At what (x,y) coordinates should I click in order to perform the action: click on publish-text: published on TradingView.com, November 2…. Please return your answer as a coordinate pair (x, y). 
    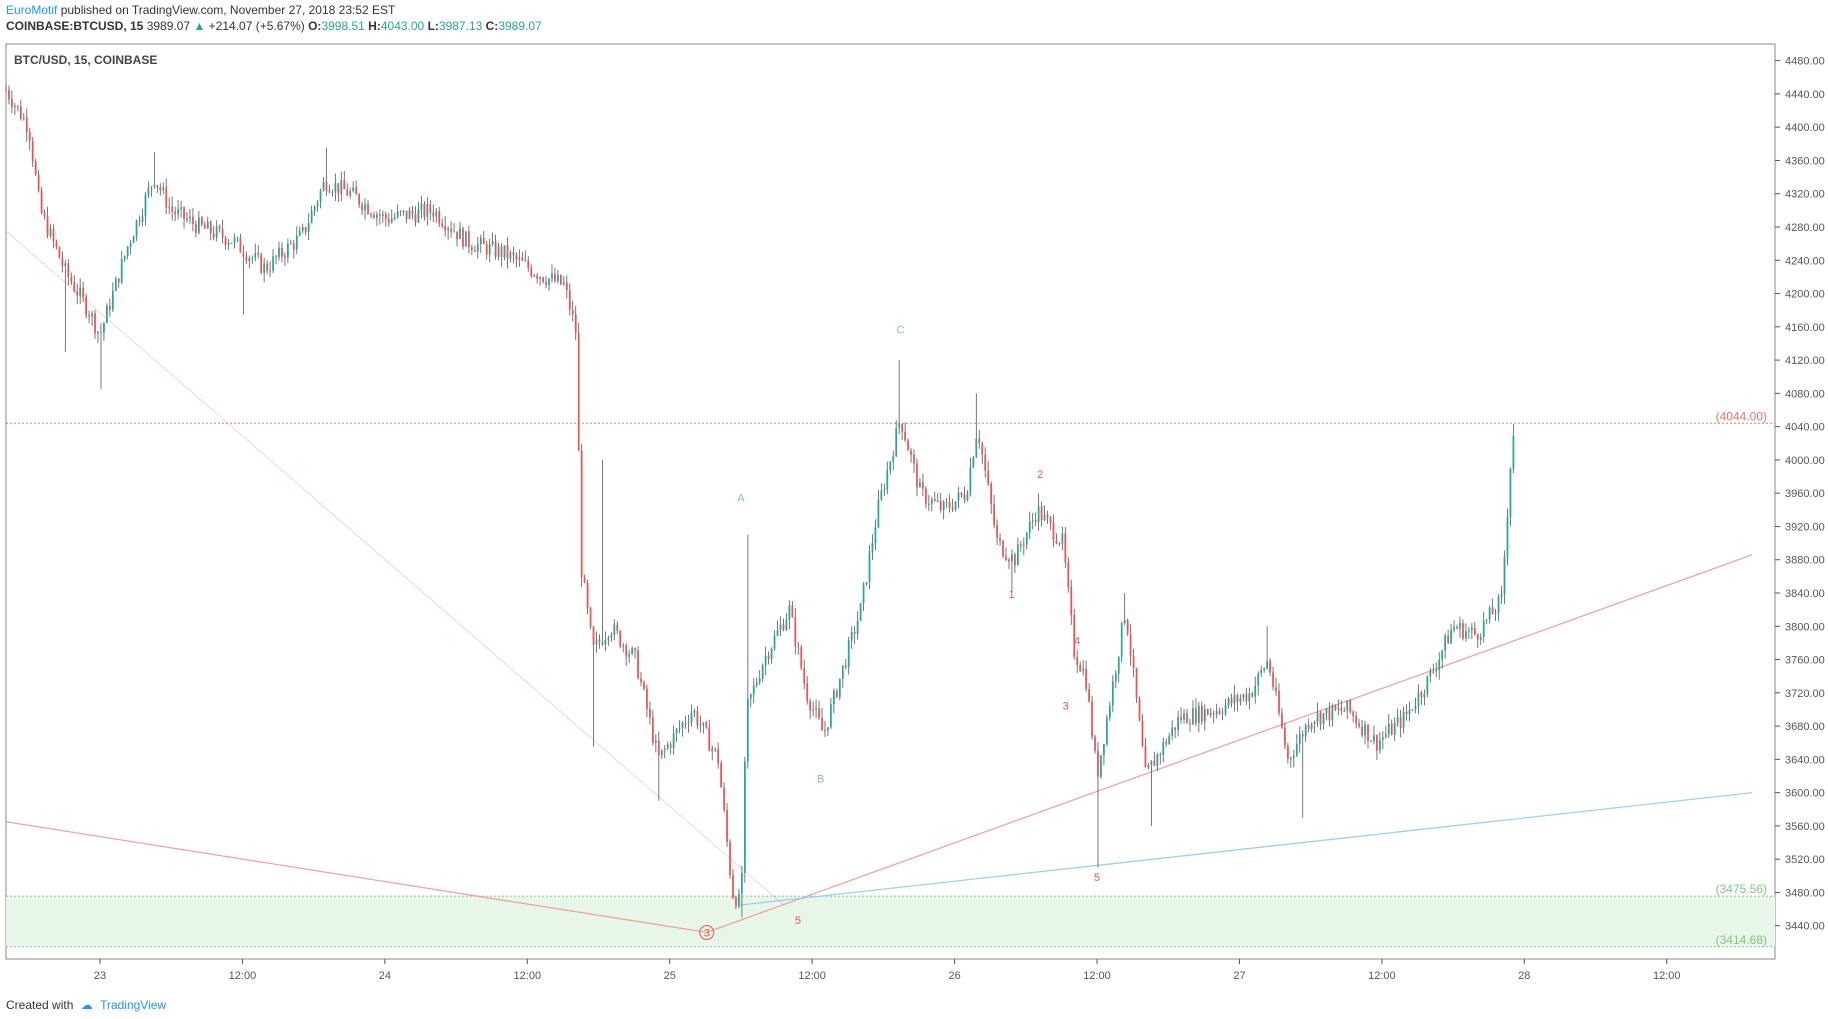
    Looking at the image, I should click on (228, 10).